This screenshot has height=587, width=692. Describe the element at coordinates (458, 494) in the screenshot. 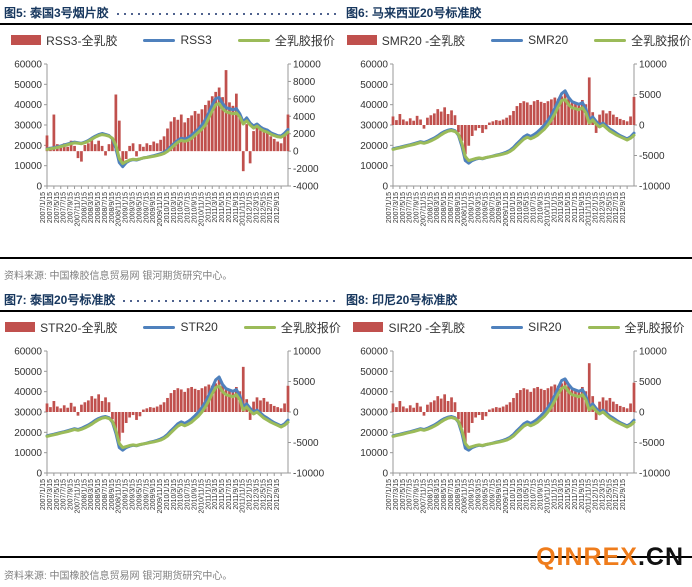

I see `svg-text: 2008/9/15` at that location.